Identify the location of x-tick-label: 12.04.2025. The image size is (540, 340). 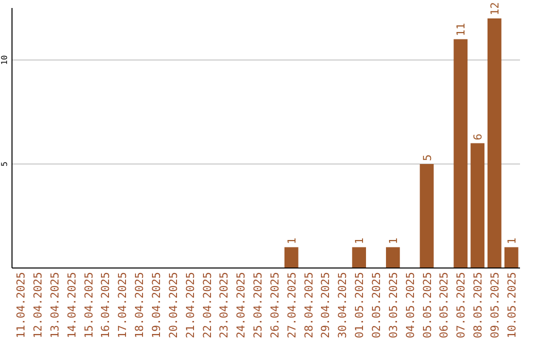
(38, 305).